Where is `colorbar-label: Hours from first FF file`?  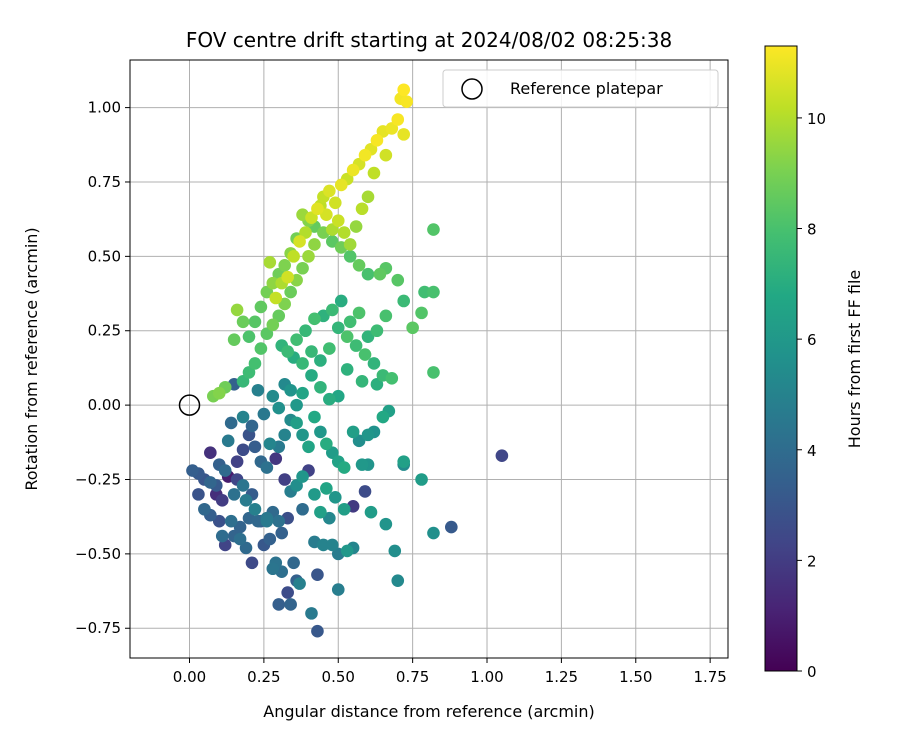 colorbar-label: Hours from first FF file is located at coordinates (854, 359).